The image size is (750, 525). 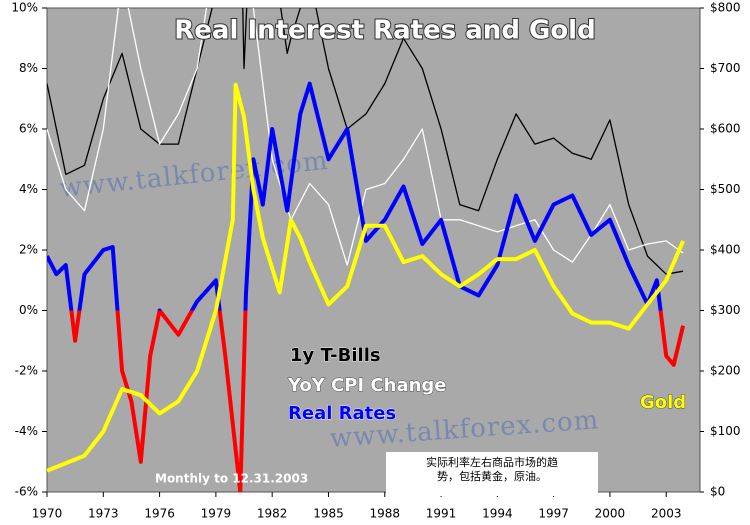 What do you see at coordinates (24, 8) in the screenshot?
I see `y-tick-label: 10%` at bounding box center [24, 8].